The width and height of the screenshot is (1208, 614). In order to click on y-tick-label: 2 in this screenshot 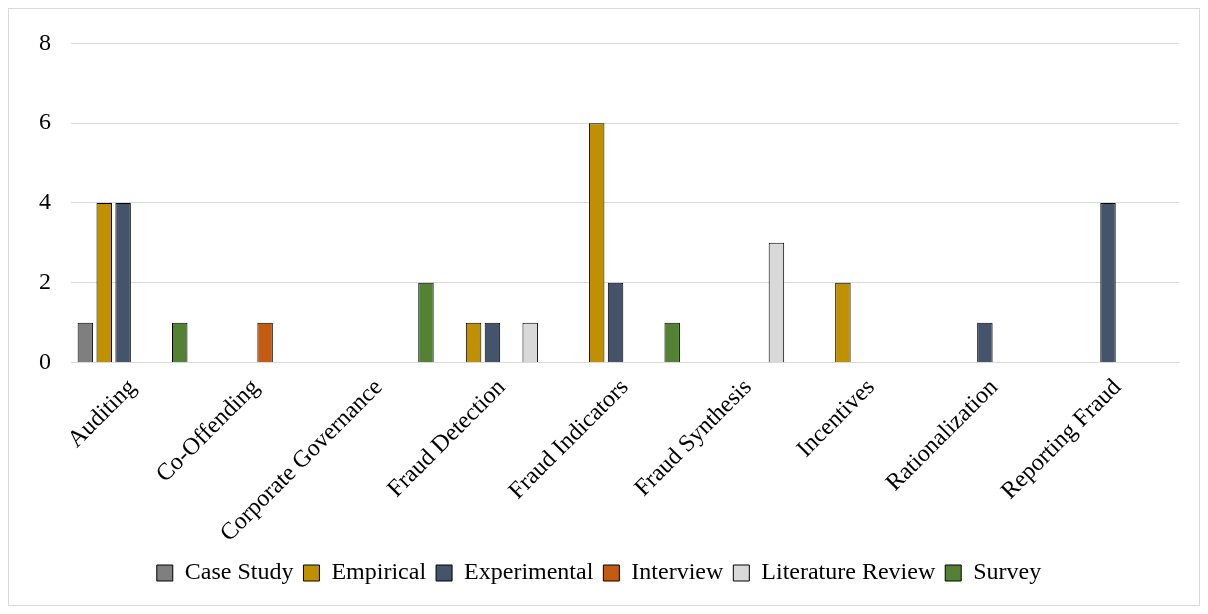, I will do `click(45, 281)`.